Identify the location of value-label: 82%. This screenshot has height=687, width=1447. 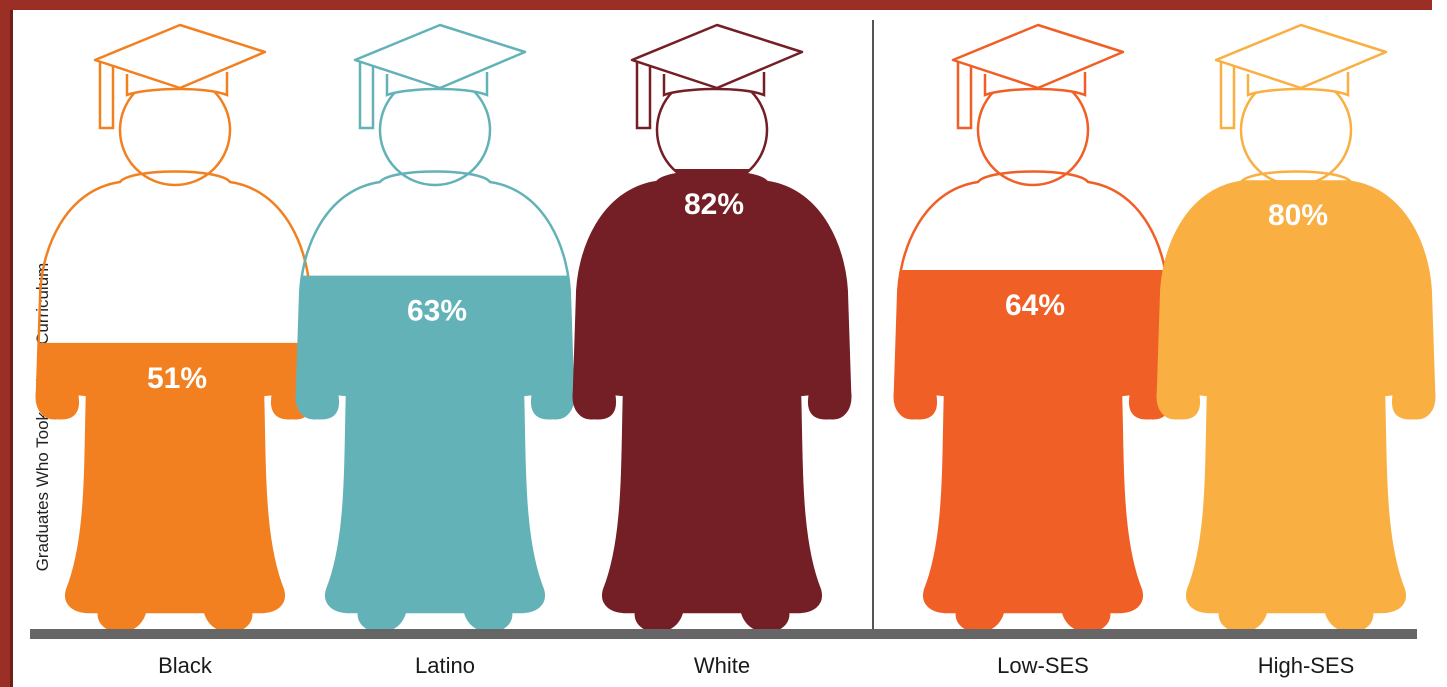
(714, 204).